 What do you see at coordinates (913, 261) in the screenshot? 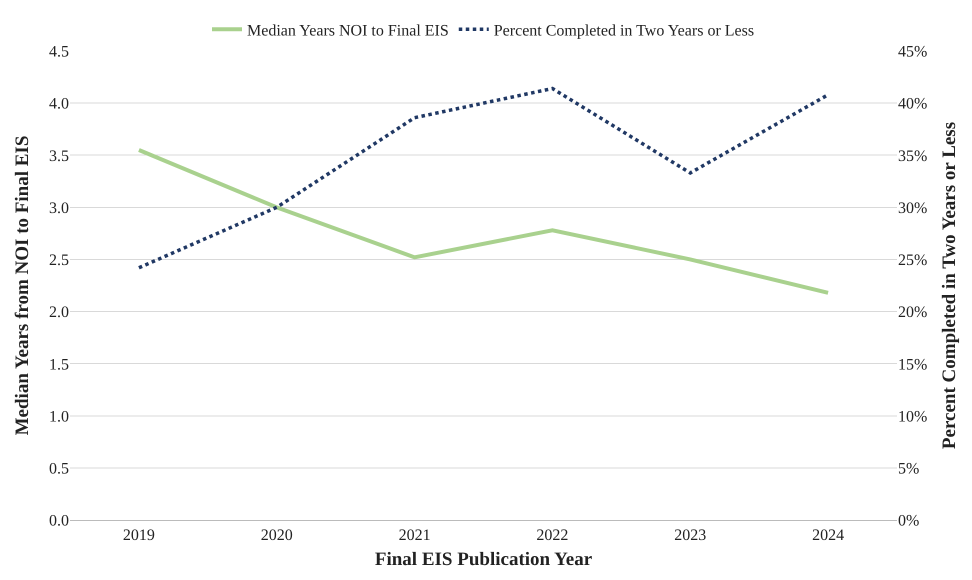
I see `y2-tick-label: 25%` at bounding box center [913, 261].